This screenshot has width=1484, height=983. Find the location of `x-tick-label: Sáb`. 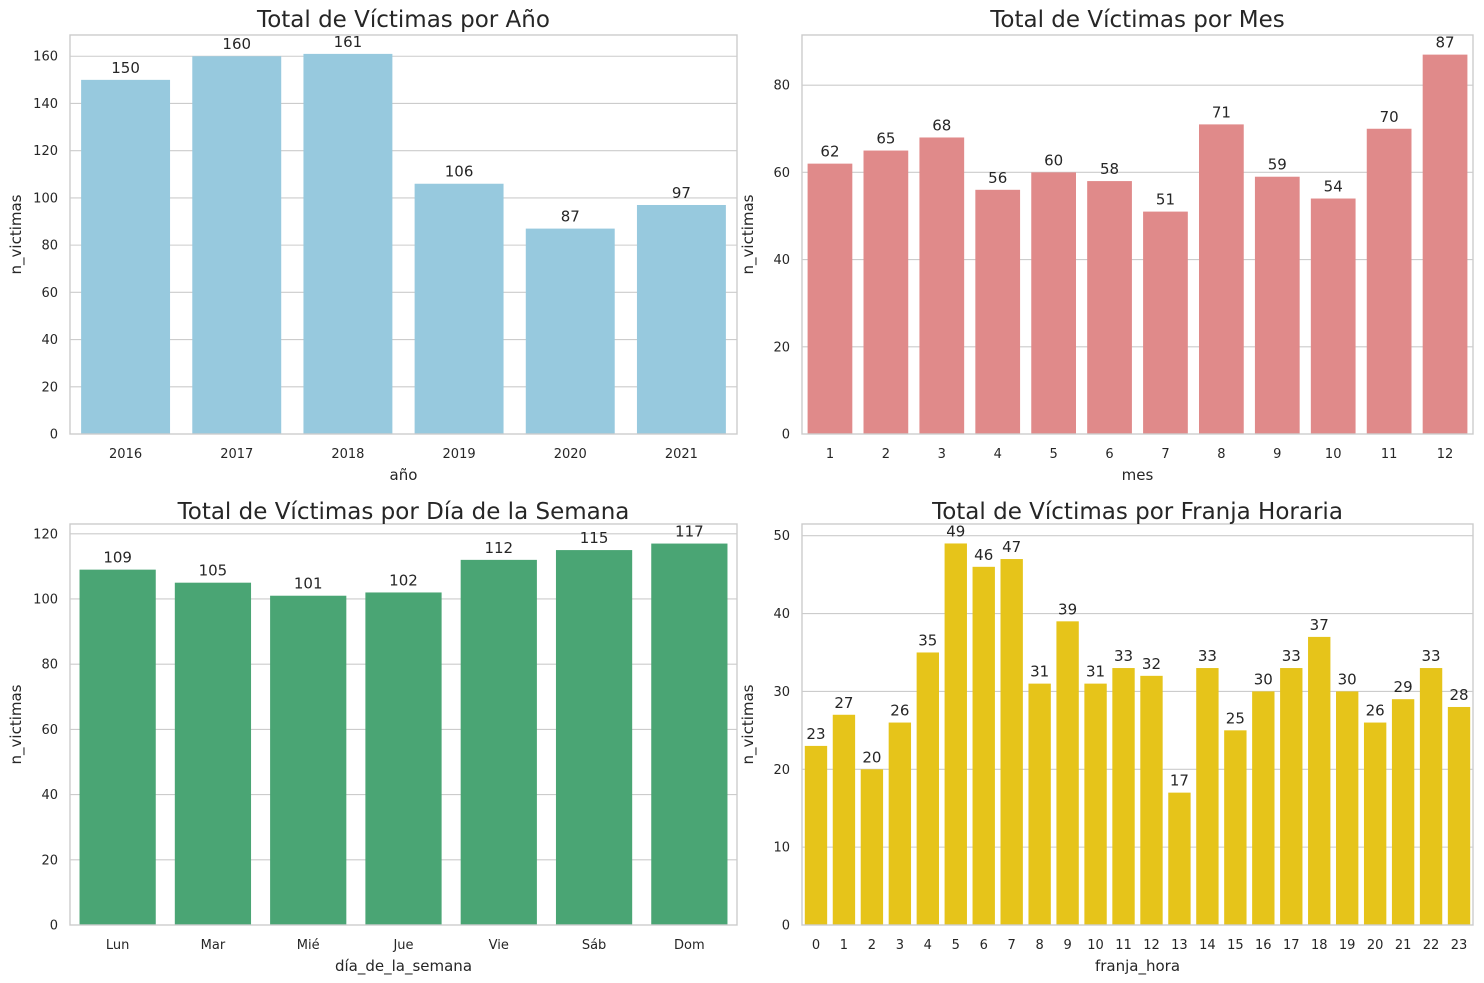

x-tick-label: Sáb is located at coordinates (594, 945).